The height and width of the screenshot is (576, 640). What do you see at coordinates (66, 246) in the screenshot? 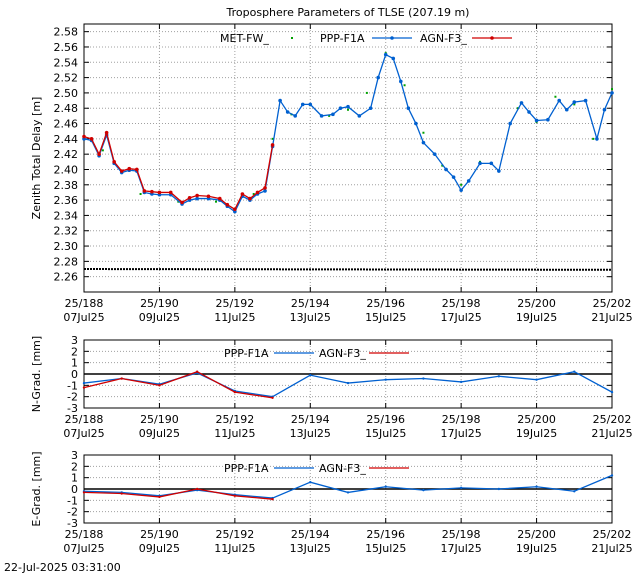
I see `y-tick-label: 2.30` at bounding box center [66, 246].